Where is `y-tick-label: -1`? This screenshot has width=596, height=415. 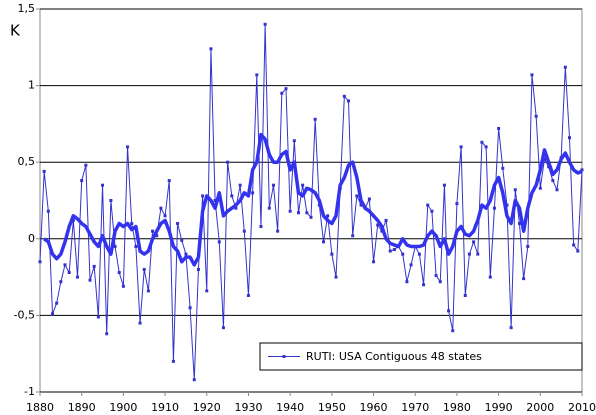
y-tick-label: -1 is located at coordinates (29, 391).